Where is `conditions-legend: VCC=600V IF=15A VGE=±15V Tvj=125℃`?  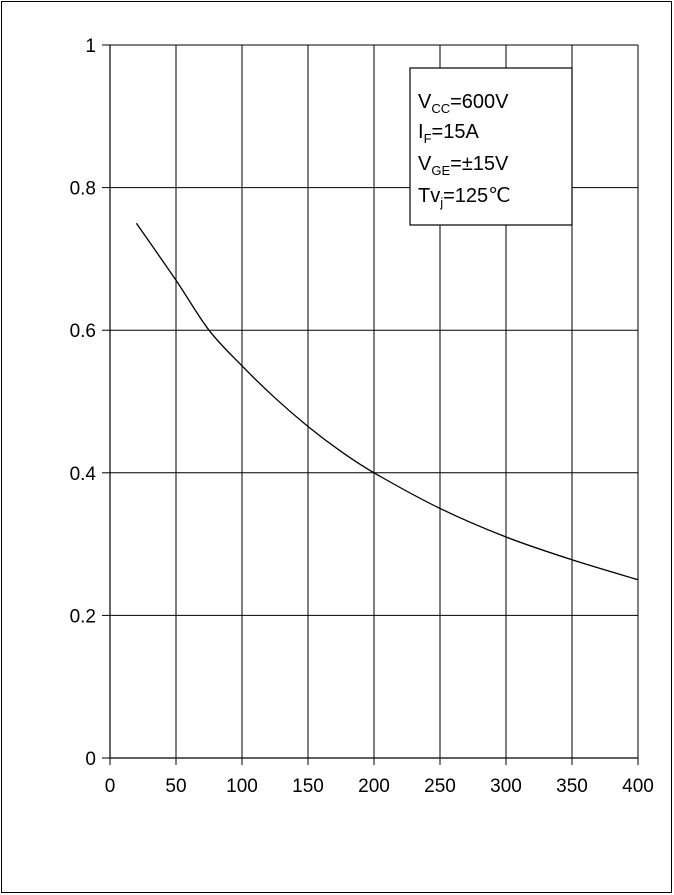
conditions-legend: VCC=600V IF=15A VGE=±15V Tvj=125℃ is located at coordinates (491, 146).